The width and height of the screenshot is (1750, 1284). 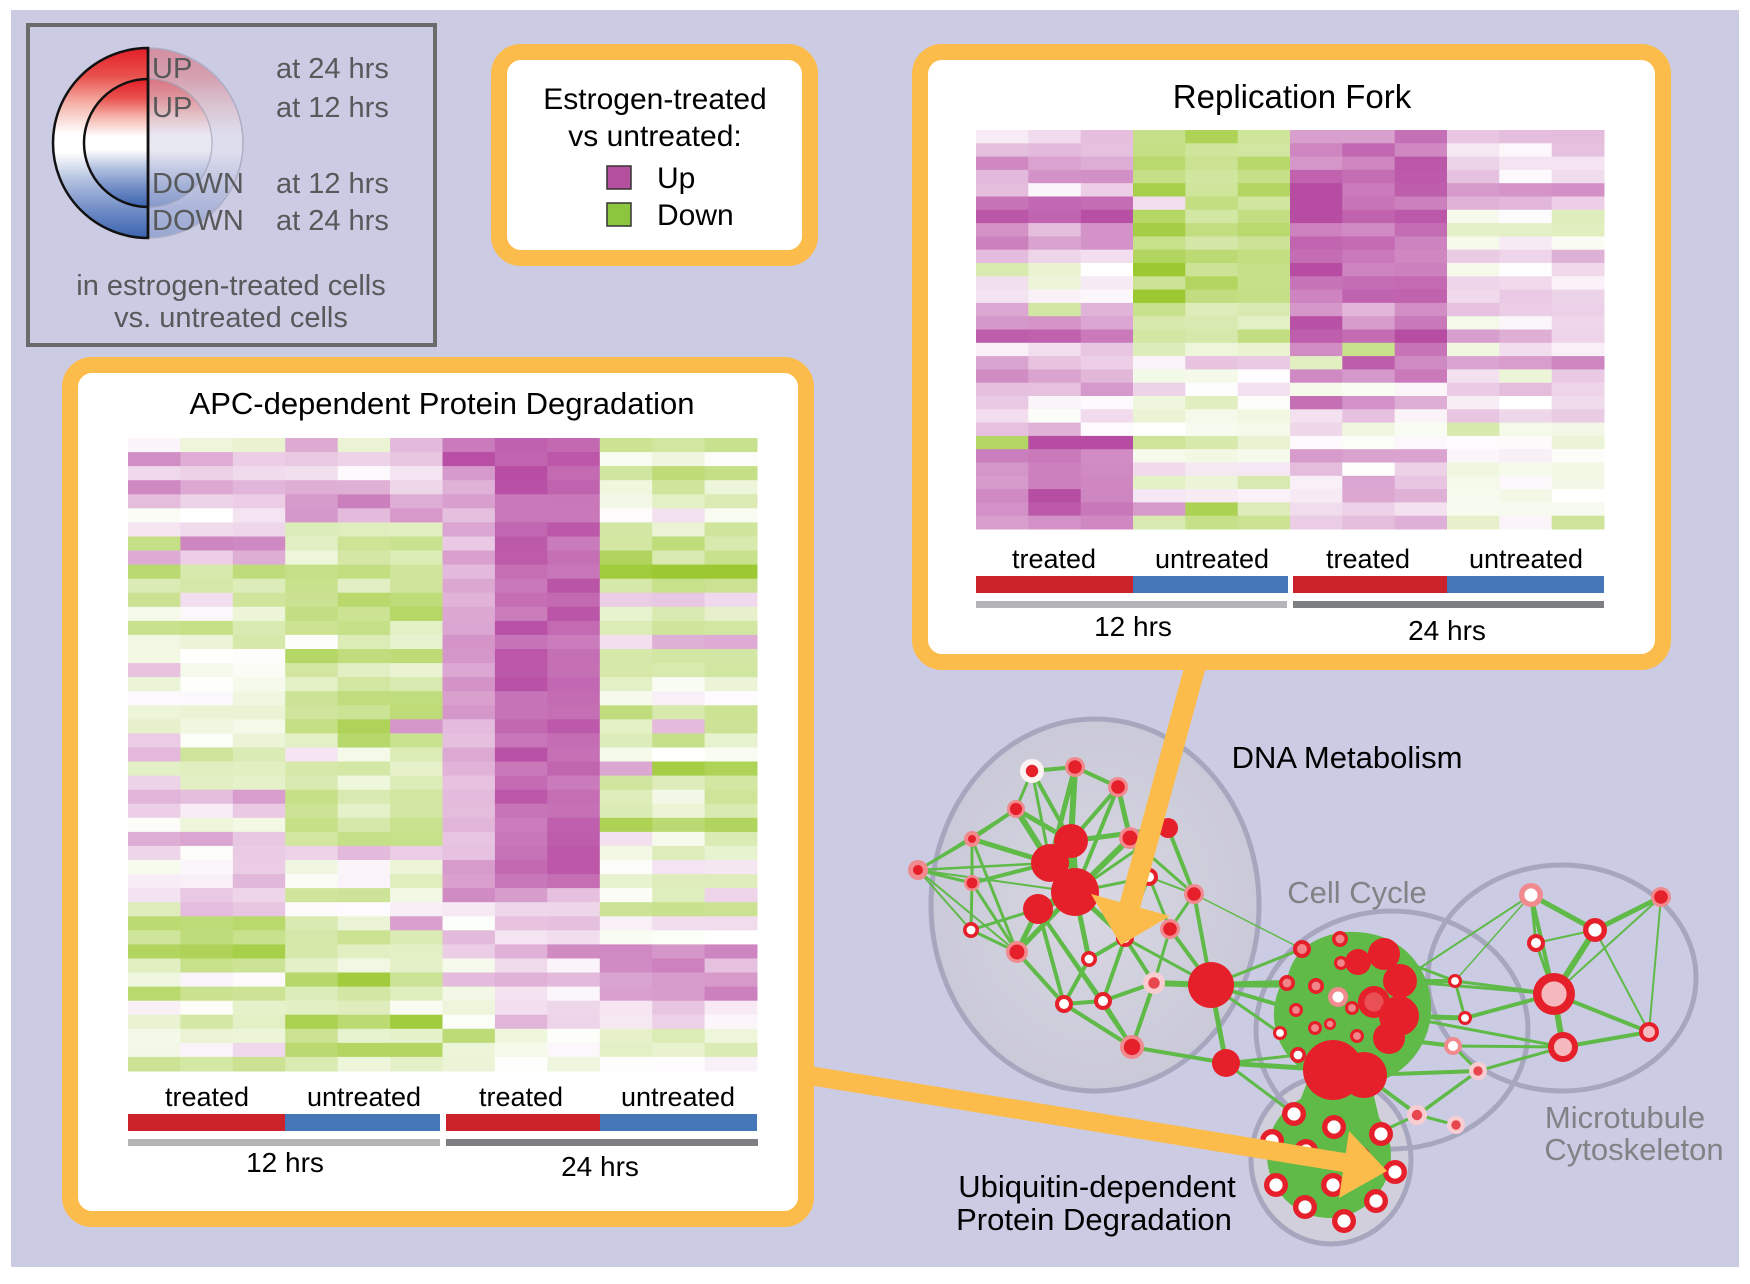 What do you see at coordinates (654, 136) in the screenshot?
I see `svg-text: vs untreated:` at bounding box center [654, 136].